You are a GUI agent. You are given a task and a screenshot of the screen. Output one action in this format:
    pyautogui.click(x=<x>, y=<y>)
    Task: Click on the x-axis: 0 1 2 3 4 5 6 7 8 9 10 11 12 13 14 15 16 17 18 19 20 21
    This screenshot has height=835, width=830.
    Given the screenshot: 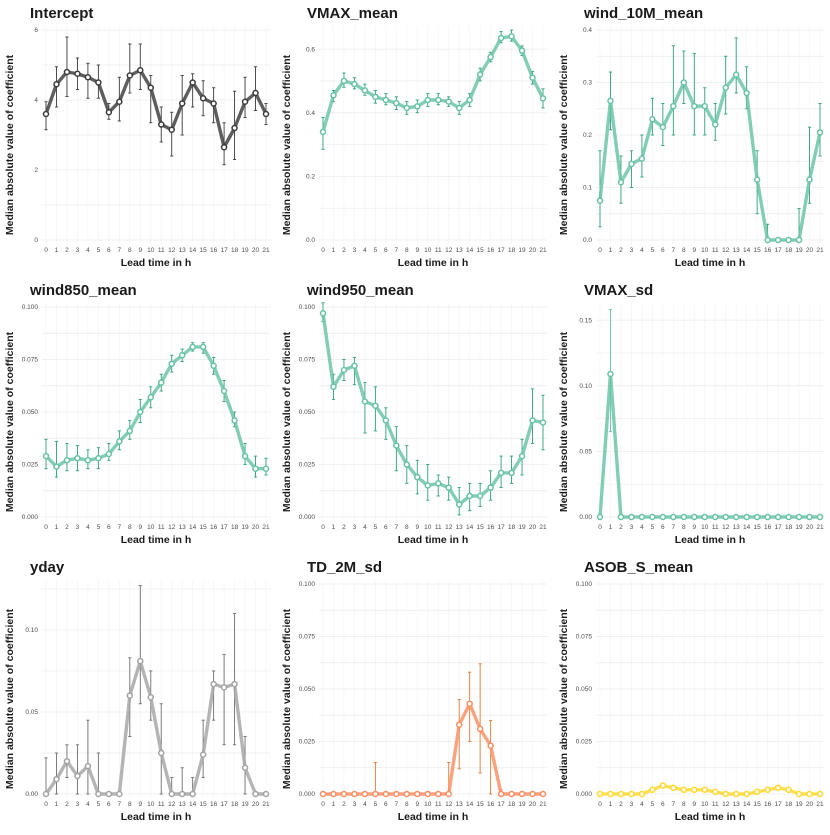 What is the action you would take?
    pyautogui.click(x=711, y=804)
    